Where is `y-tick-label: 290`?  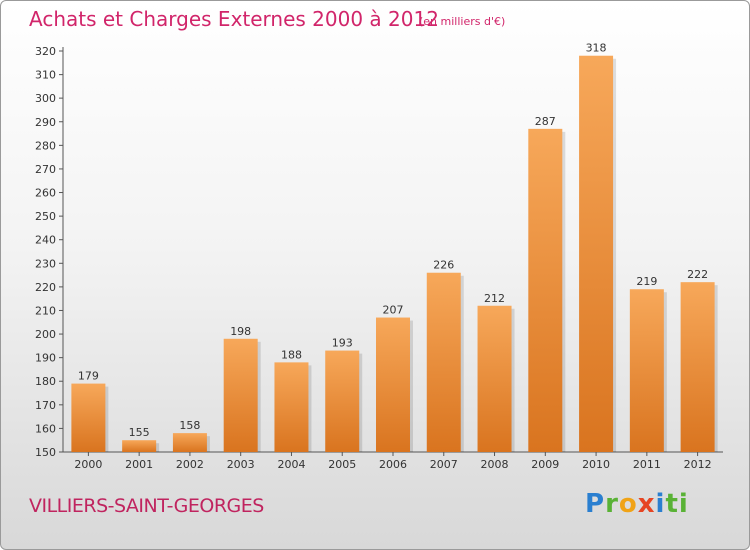
y-tick-label: 290 is located at coordinates (45, 122).